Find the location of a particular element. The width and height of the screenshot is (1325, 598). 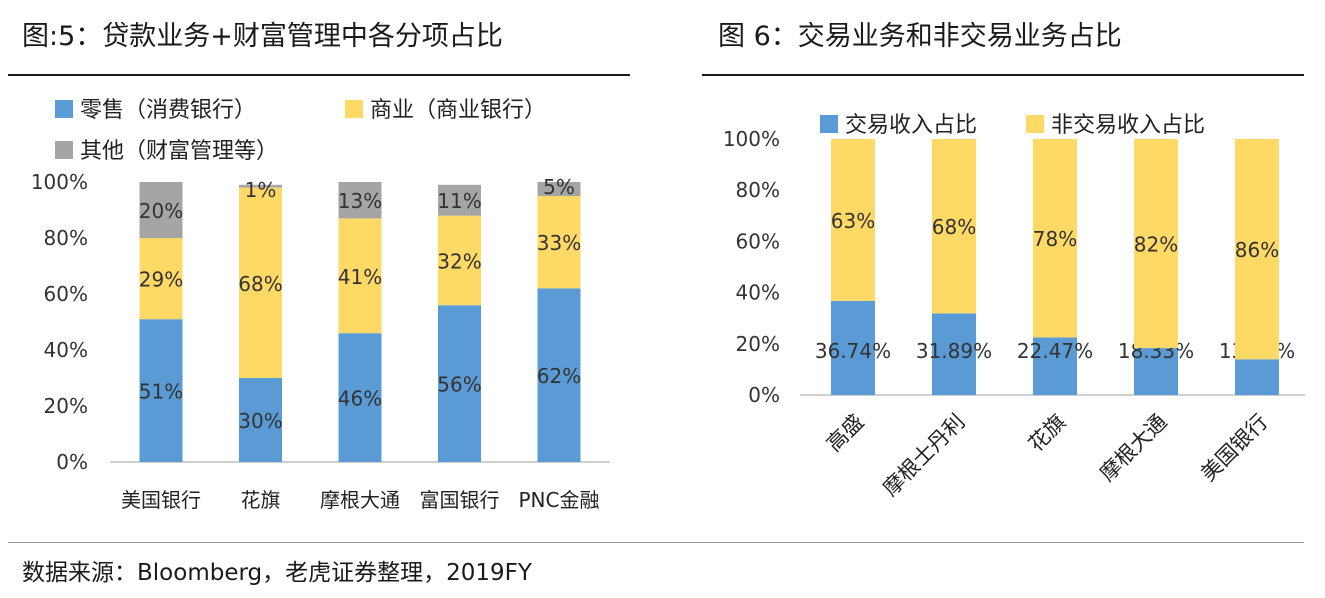

data-label: 86% is located at coordinates (1257, 250).